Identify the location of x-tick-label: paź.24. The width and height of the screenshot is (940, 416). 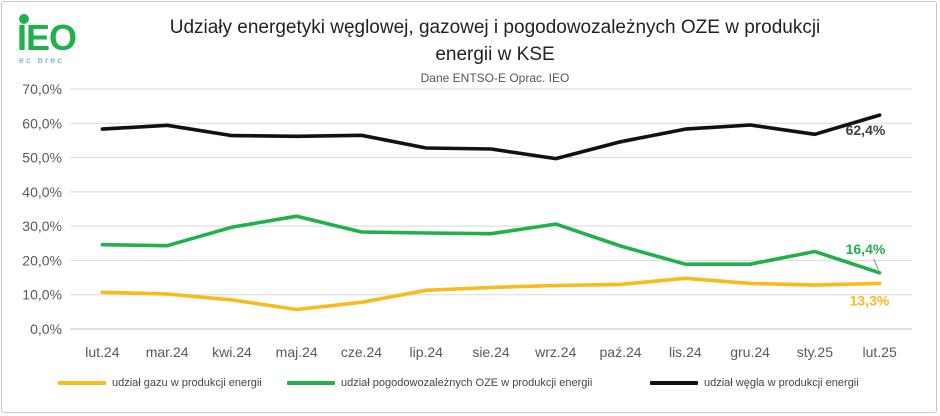
(621, 352).